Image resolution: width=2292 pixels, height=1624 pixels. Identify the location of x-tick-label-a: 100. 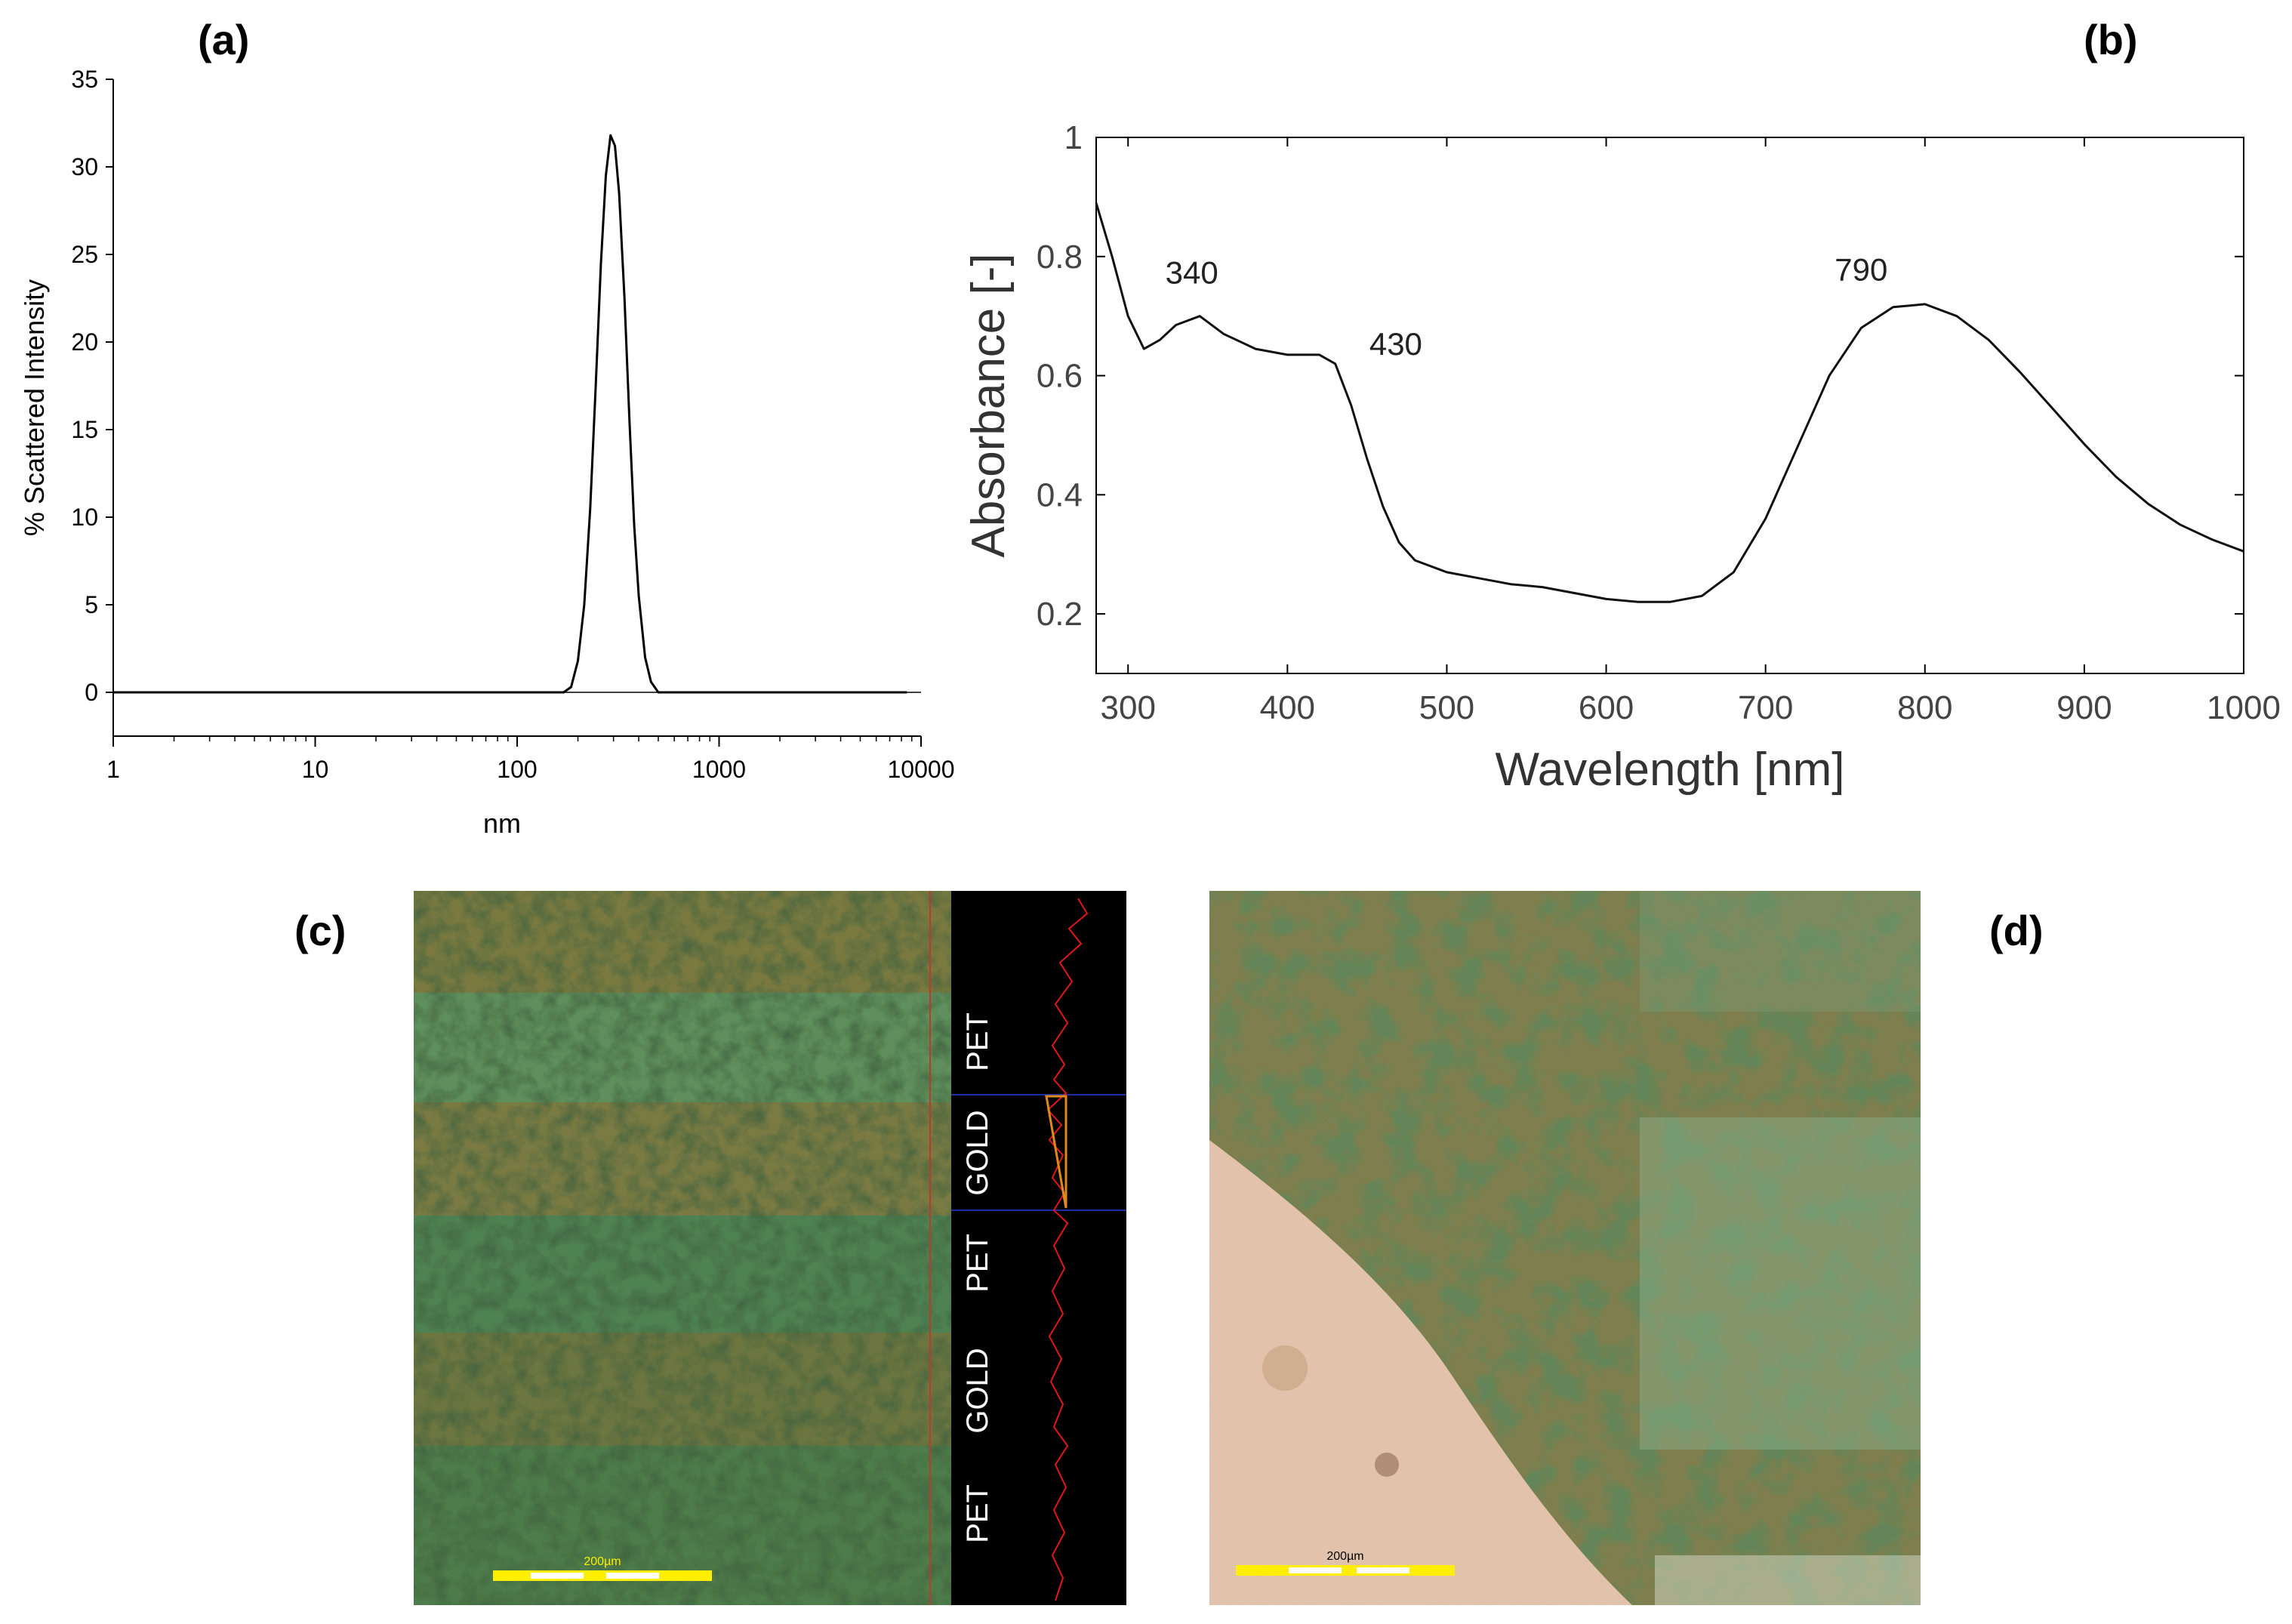
(517, 769).